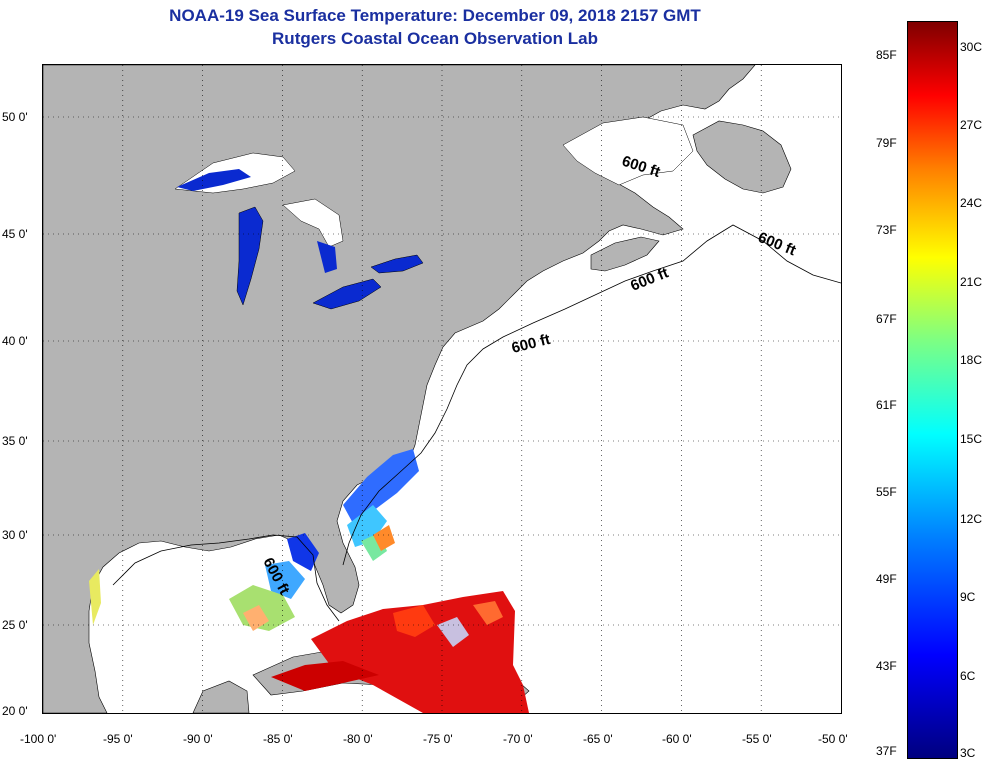 The image size is (984, 770). What do you see at coordinates (598, 739) in the screenshot?
I see `x-tick: -65 0'` at bounding box center [598, 739].